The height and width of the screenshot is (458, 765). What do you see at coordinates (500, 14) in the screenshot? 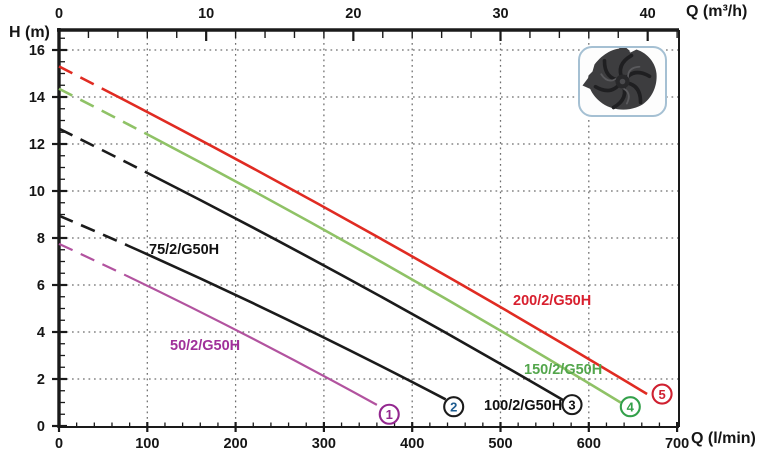
I see `svg-text: 30` at bounding box center [500, 14].